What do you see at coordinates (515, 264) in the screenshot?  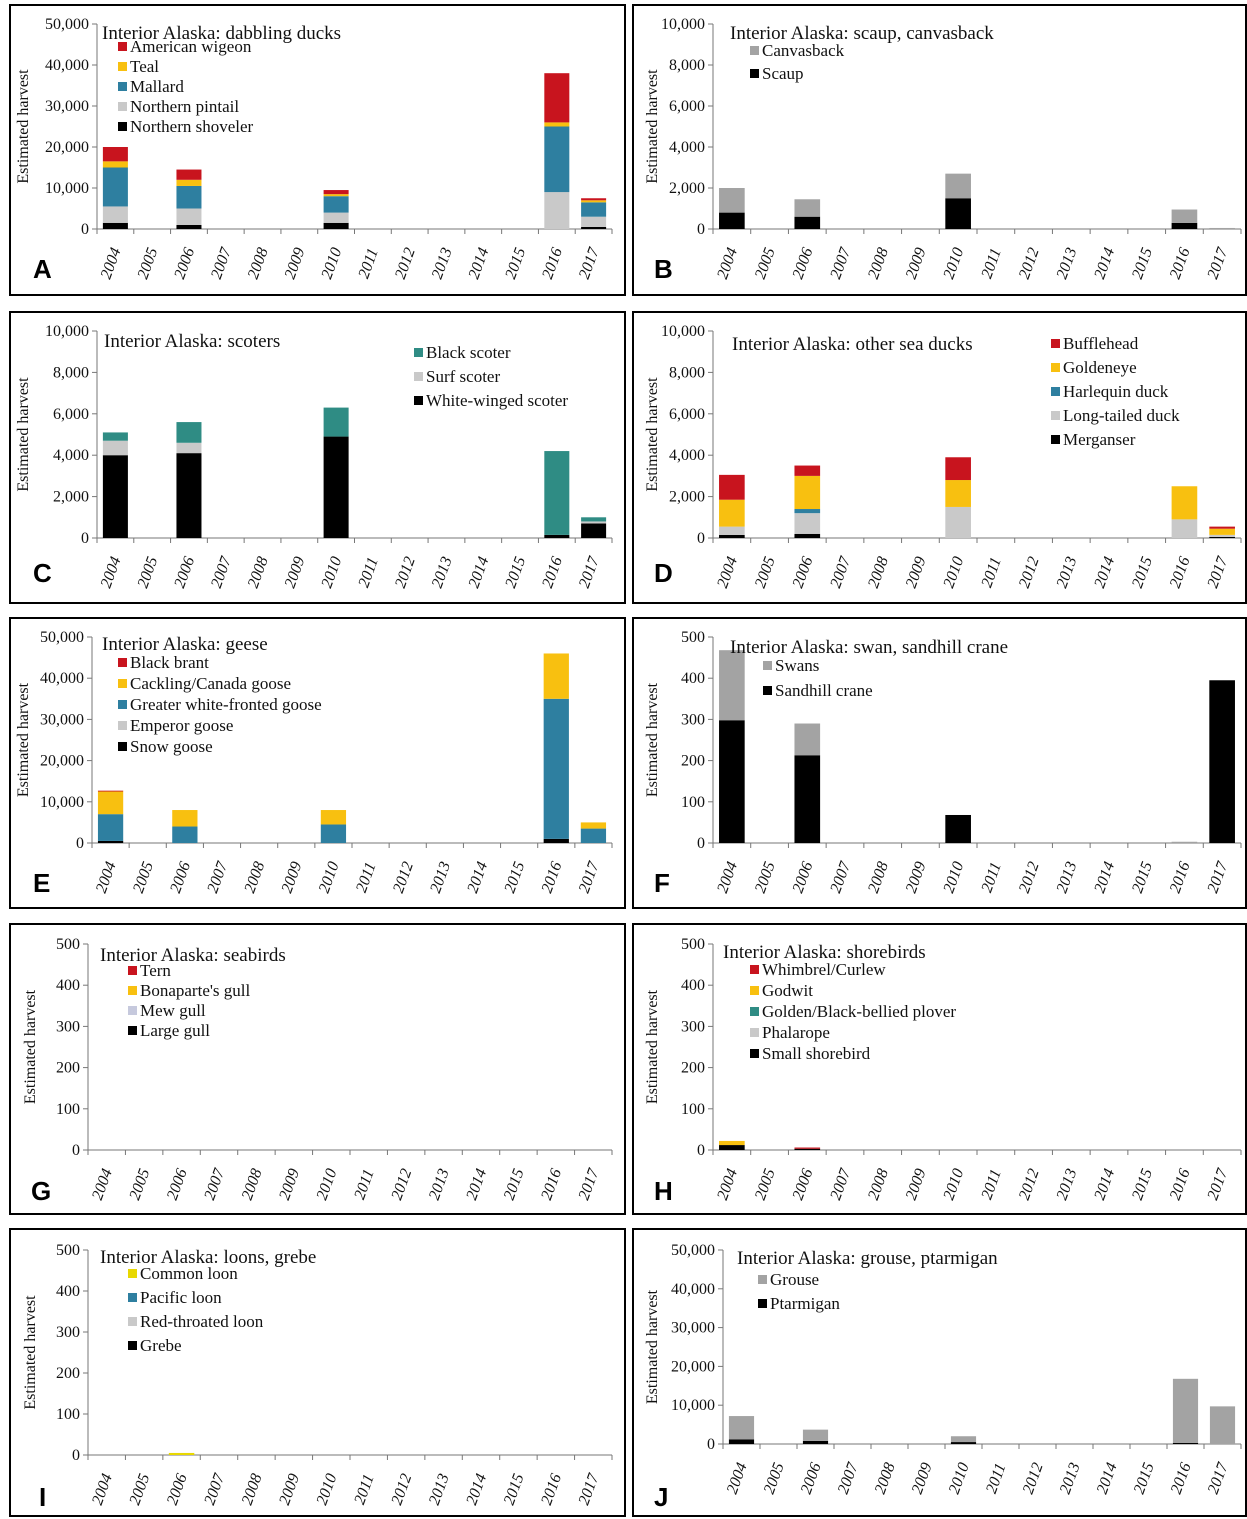 I see `x-tick-label-a-2015: 2015` at bounding box center [515, 264].